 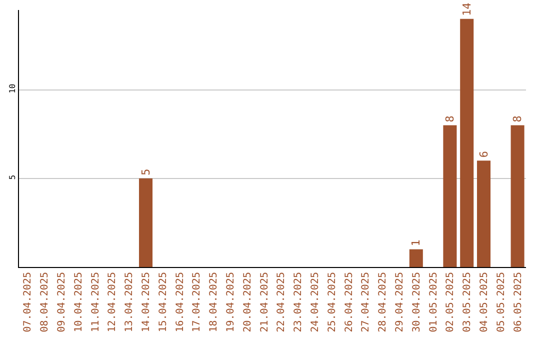 What do you see at coordinates (28, 302) in the screenshot?
I see `x-tick-label: 07.04.2025` at bounding box center [28, 302].